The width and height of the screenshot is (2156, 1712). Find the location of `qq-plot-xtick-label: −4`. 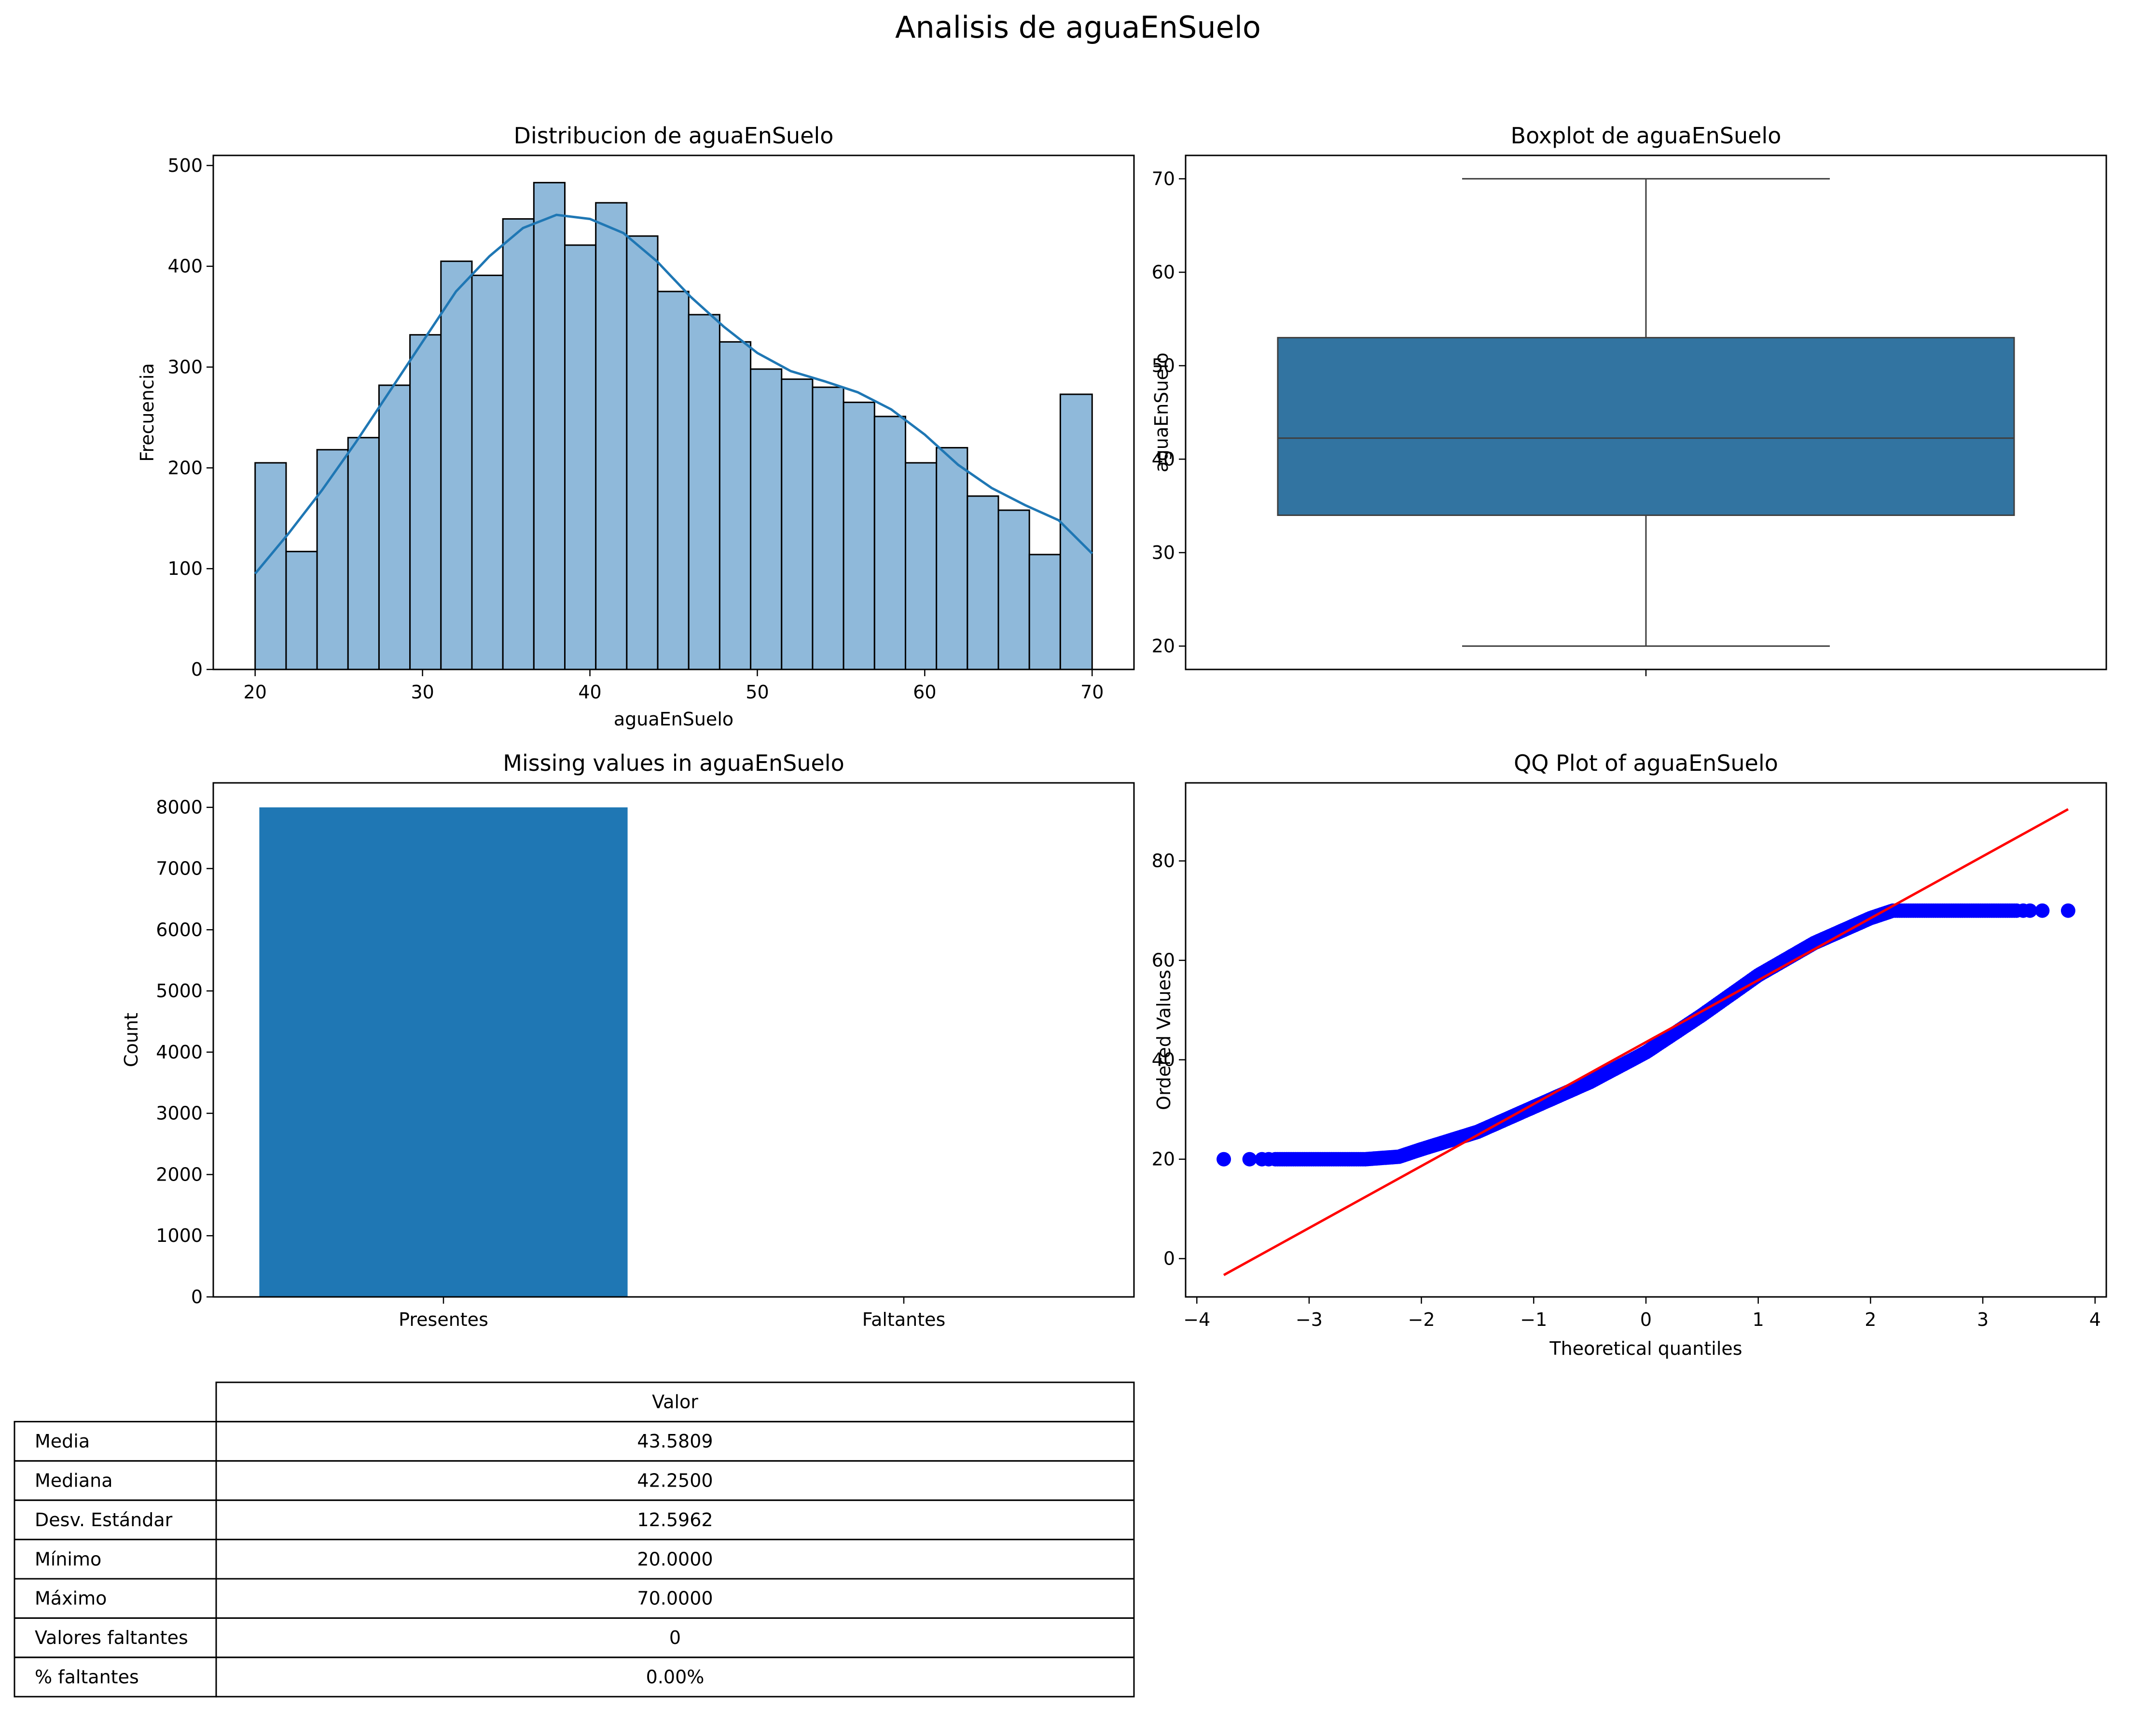

qq-plot-xtick-label: −4 is located at coordinates (1196, 1320).